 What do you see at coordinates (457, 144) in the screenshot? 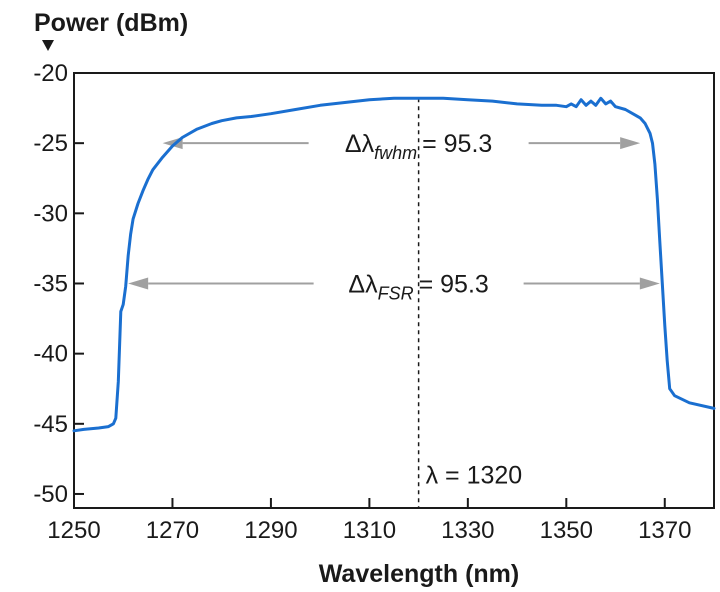
I see `fwhm-value: = 95.3` at bounding box center [457, 144].